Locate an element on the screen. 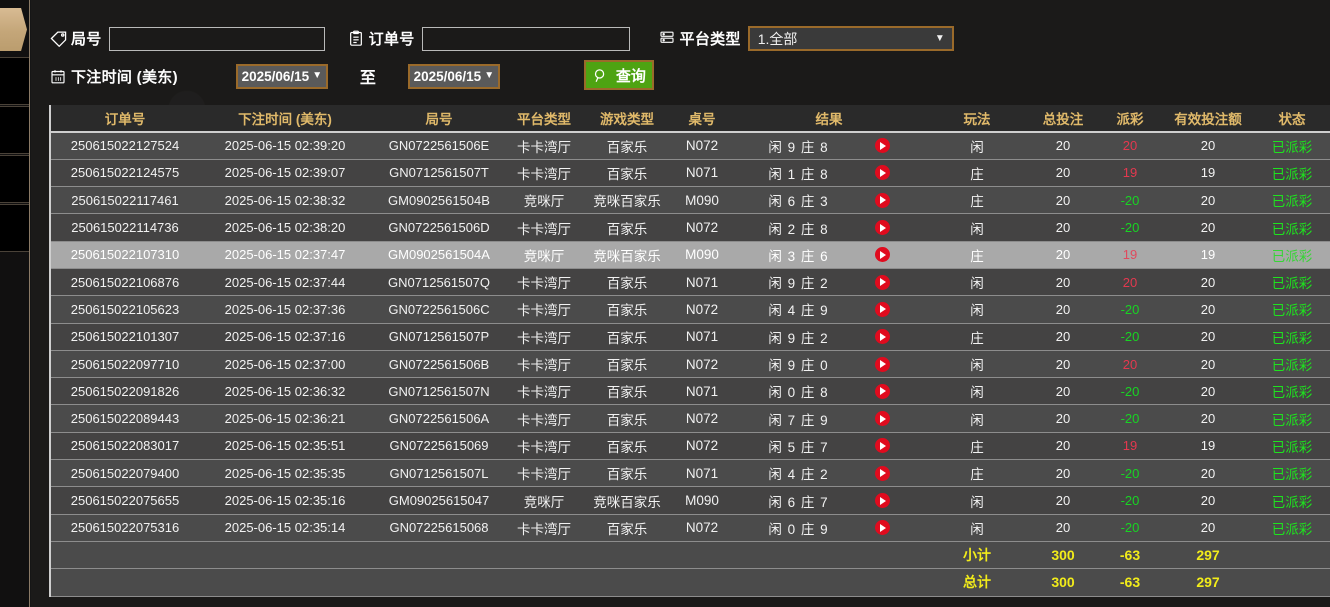  cell-valid-bet: 19 is located at coordinates (1208, 446).